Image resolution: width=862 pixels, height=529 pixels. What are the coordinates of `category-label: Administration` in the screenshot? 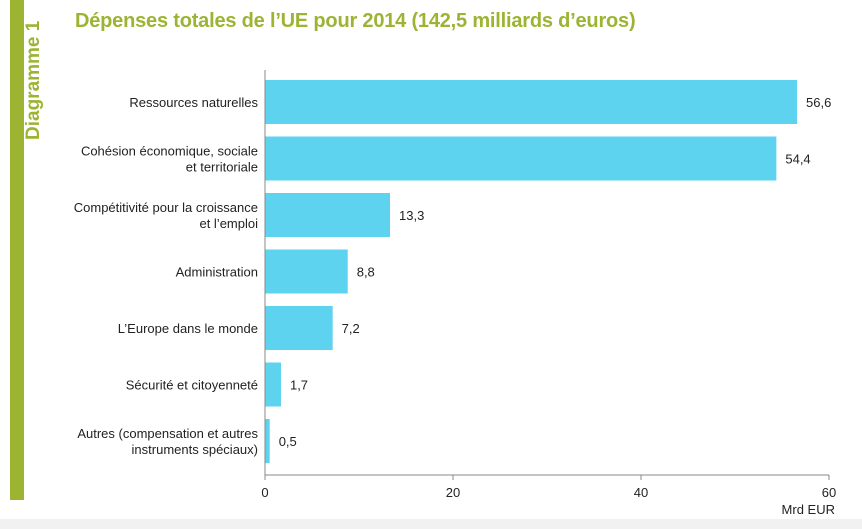 It's located at (217, 272).